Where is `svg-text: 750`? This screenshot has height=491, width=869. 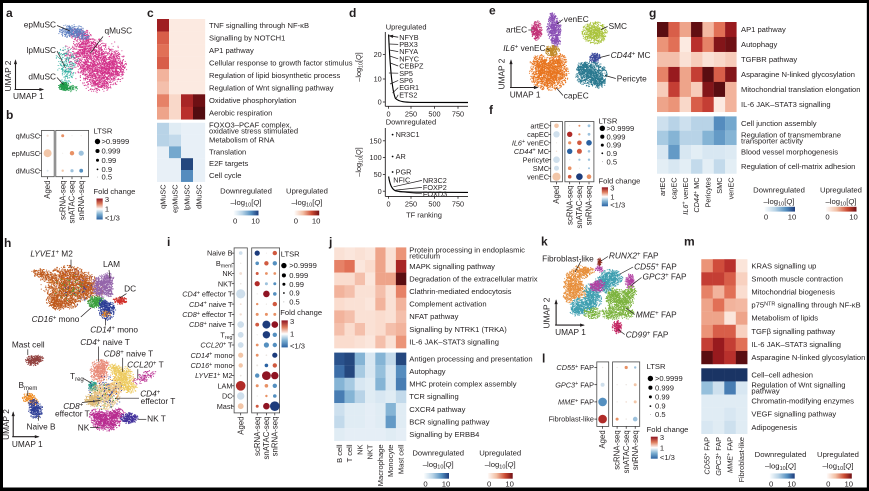
svg-text: 750 is located at coordinates (458, 114).